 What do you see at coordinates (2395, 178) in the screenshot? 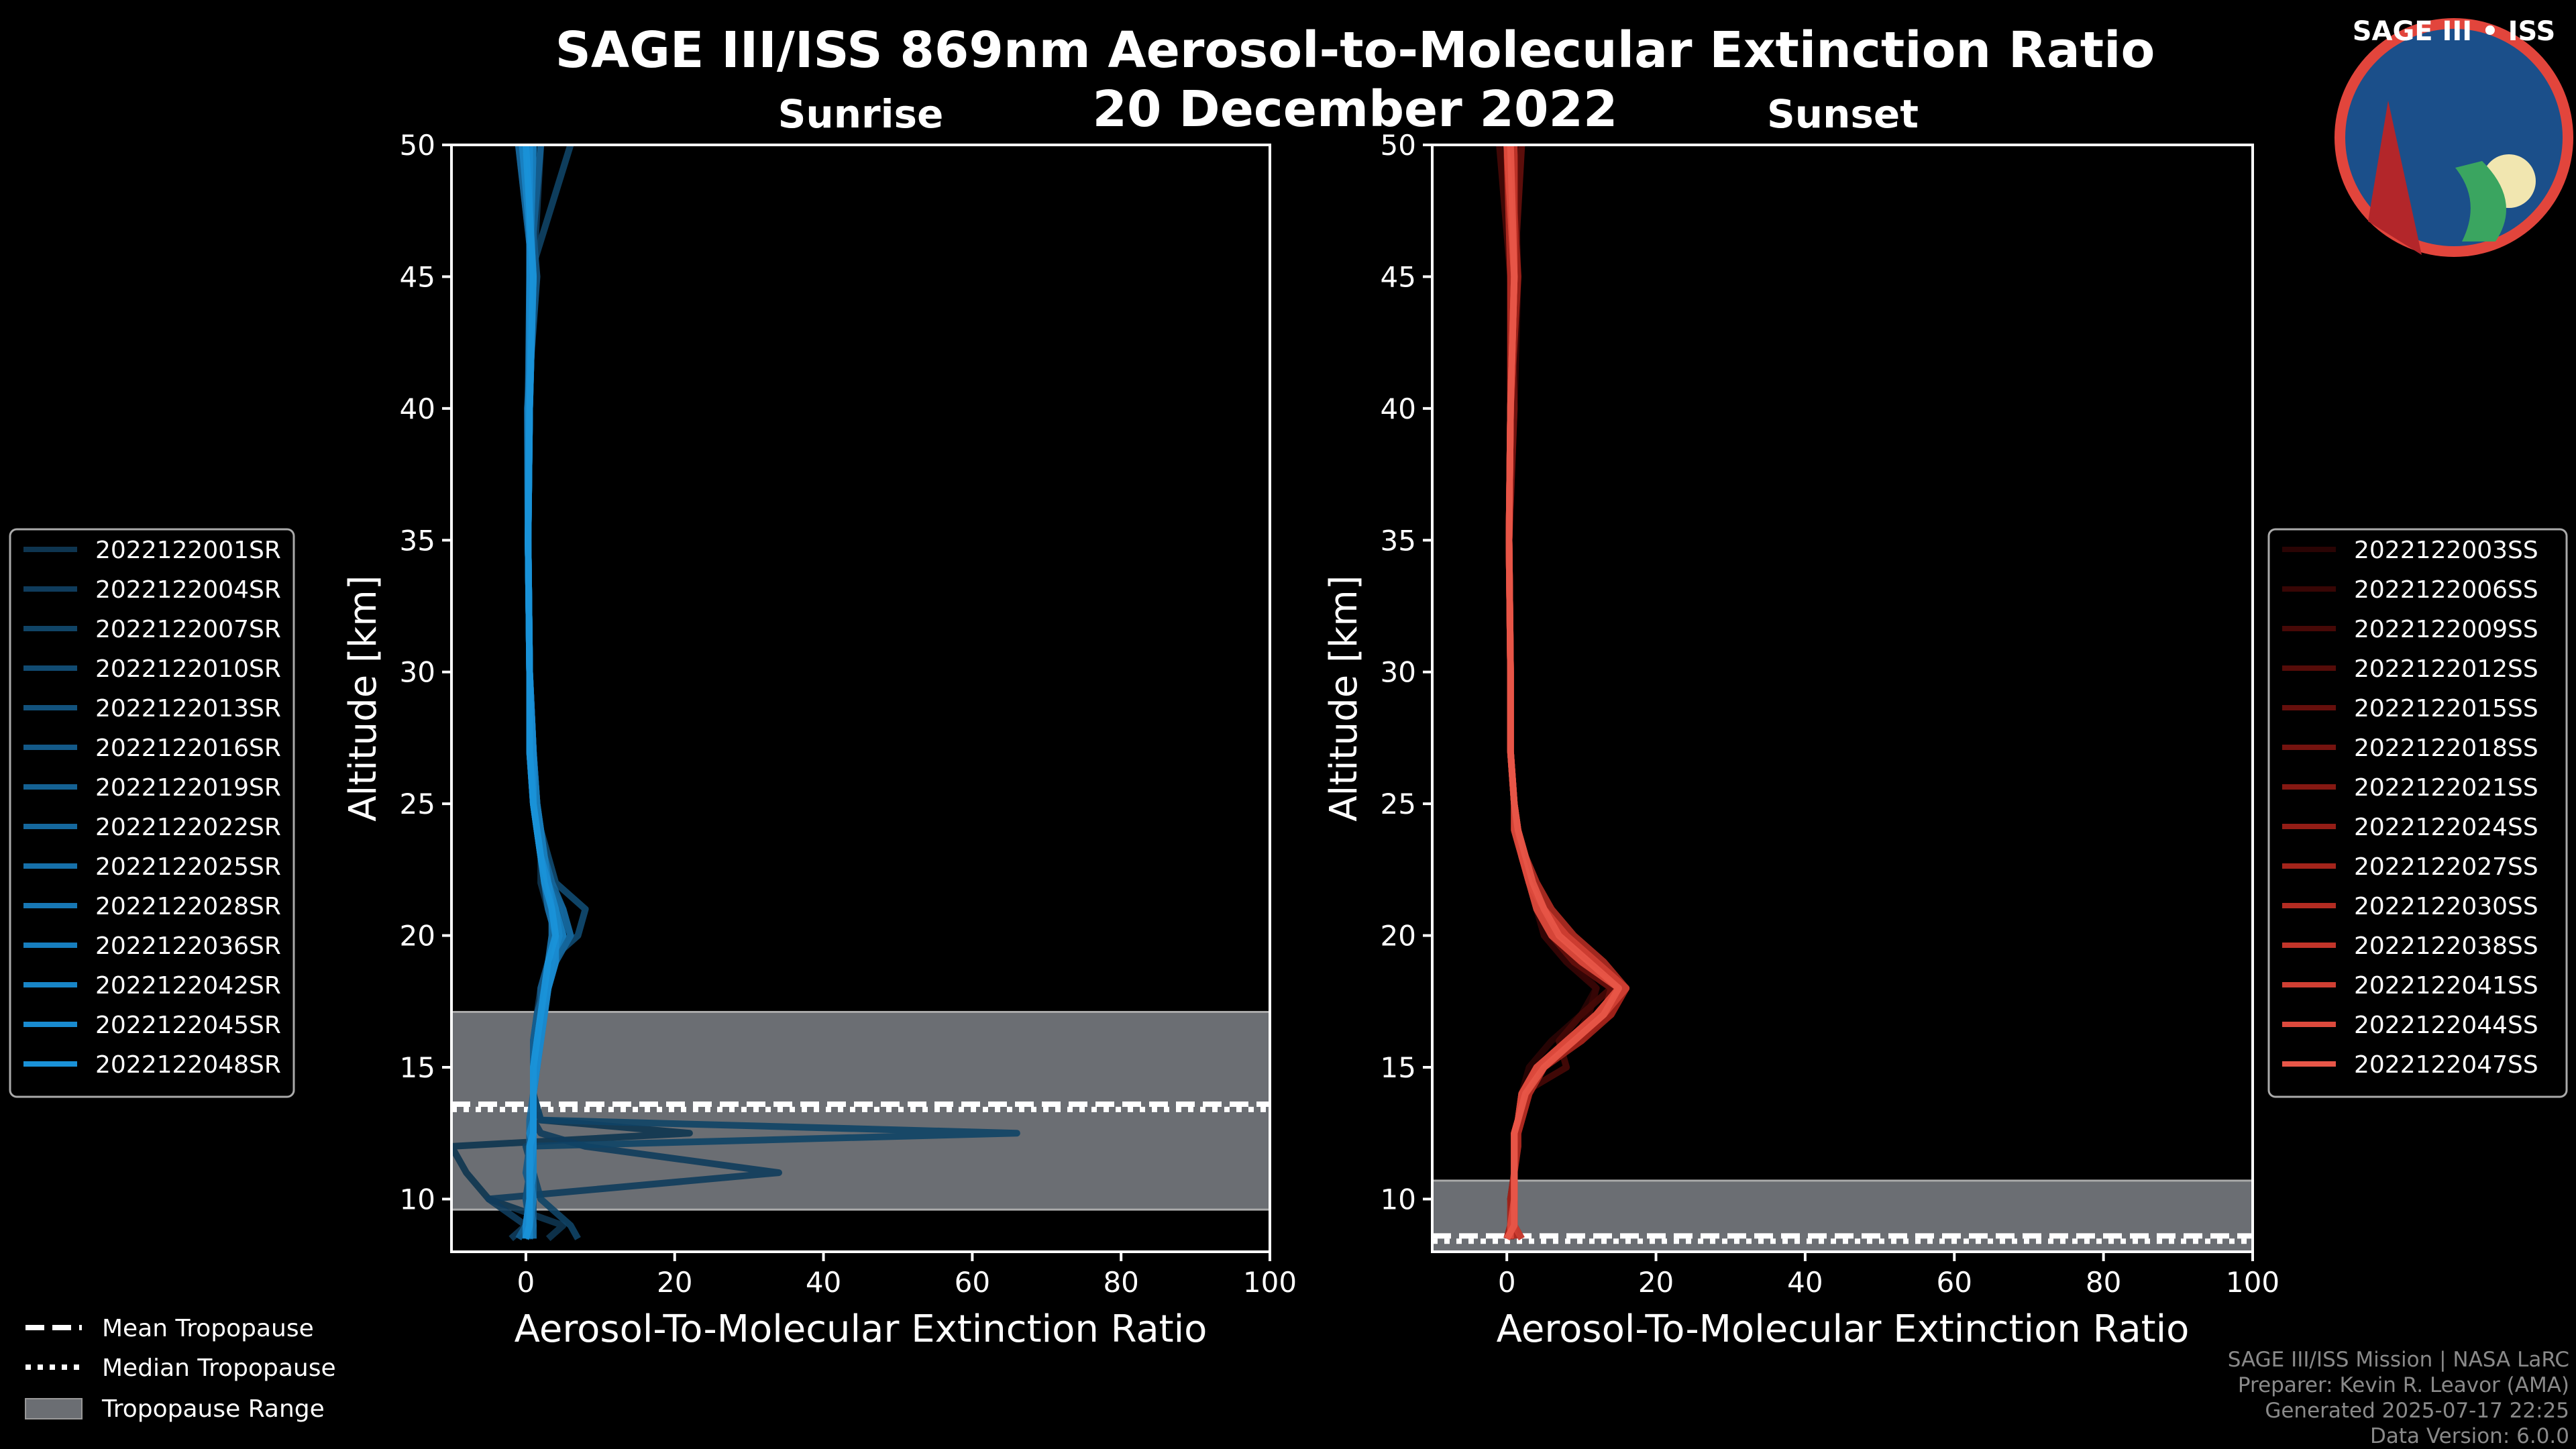
I see `logo-figure` at bounding box center [2395, 178].